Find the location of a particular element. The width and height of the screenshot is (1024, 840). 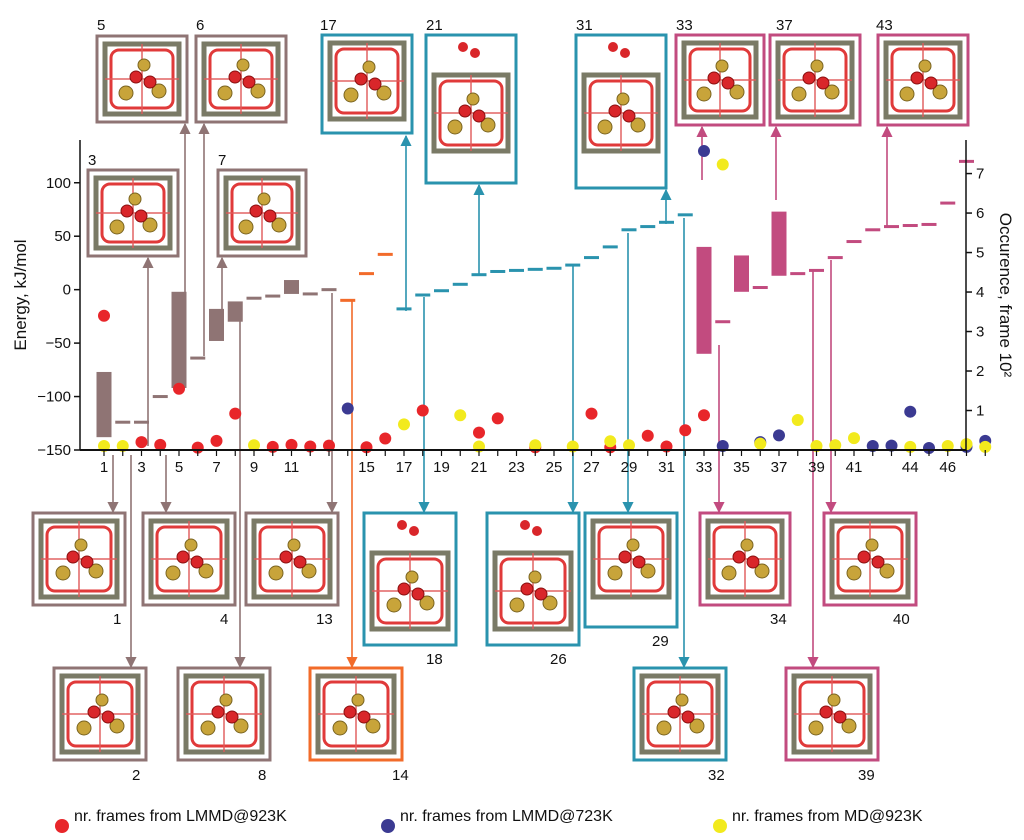

x-tick-label: 33 is located at coordinates (704, 467).